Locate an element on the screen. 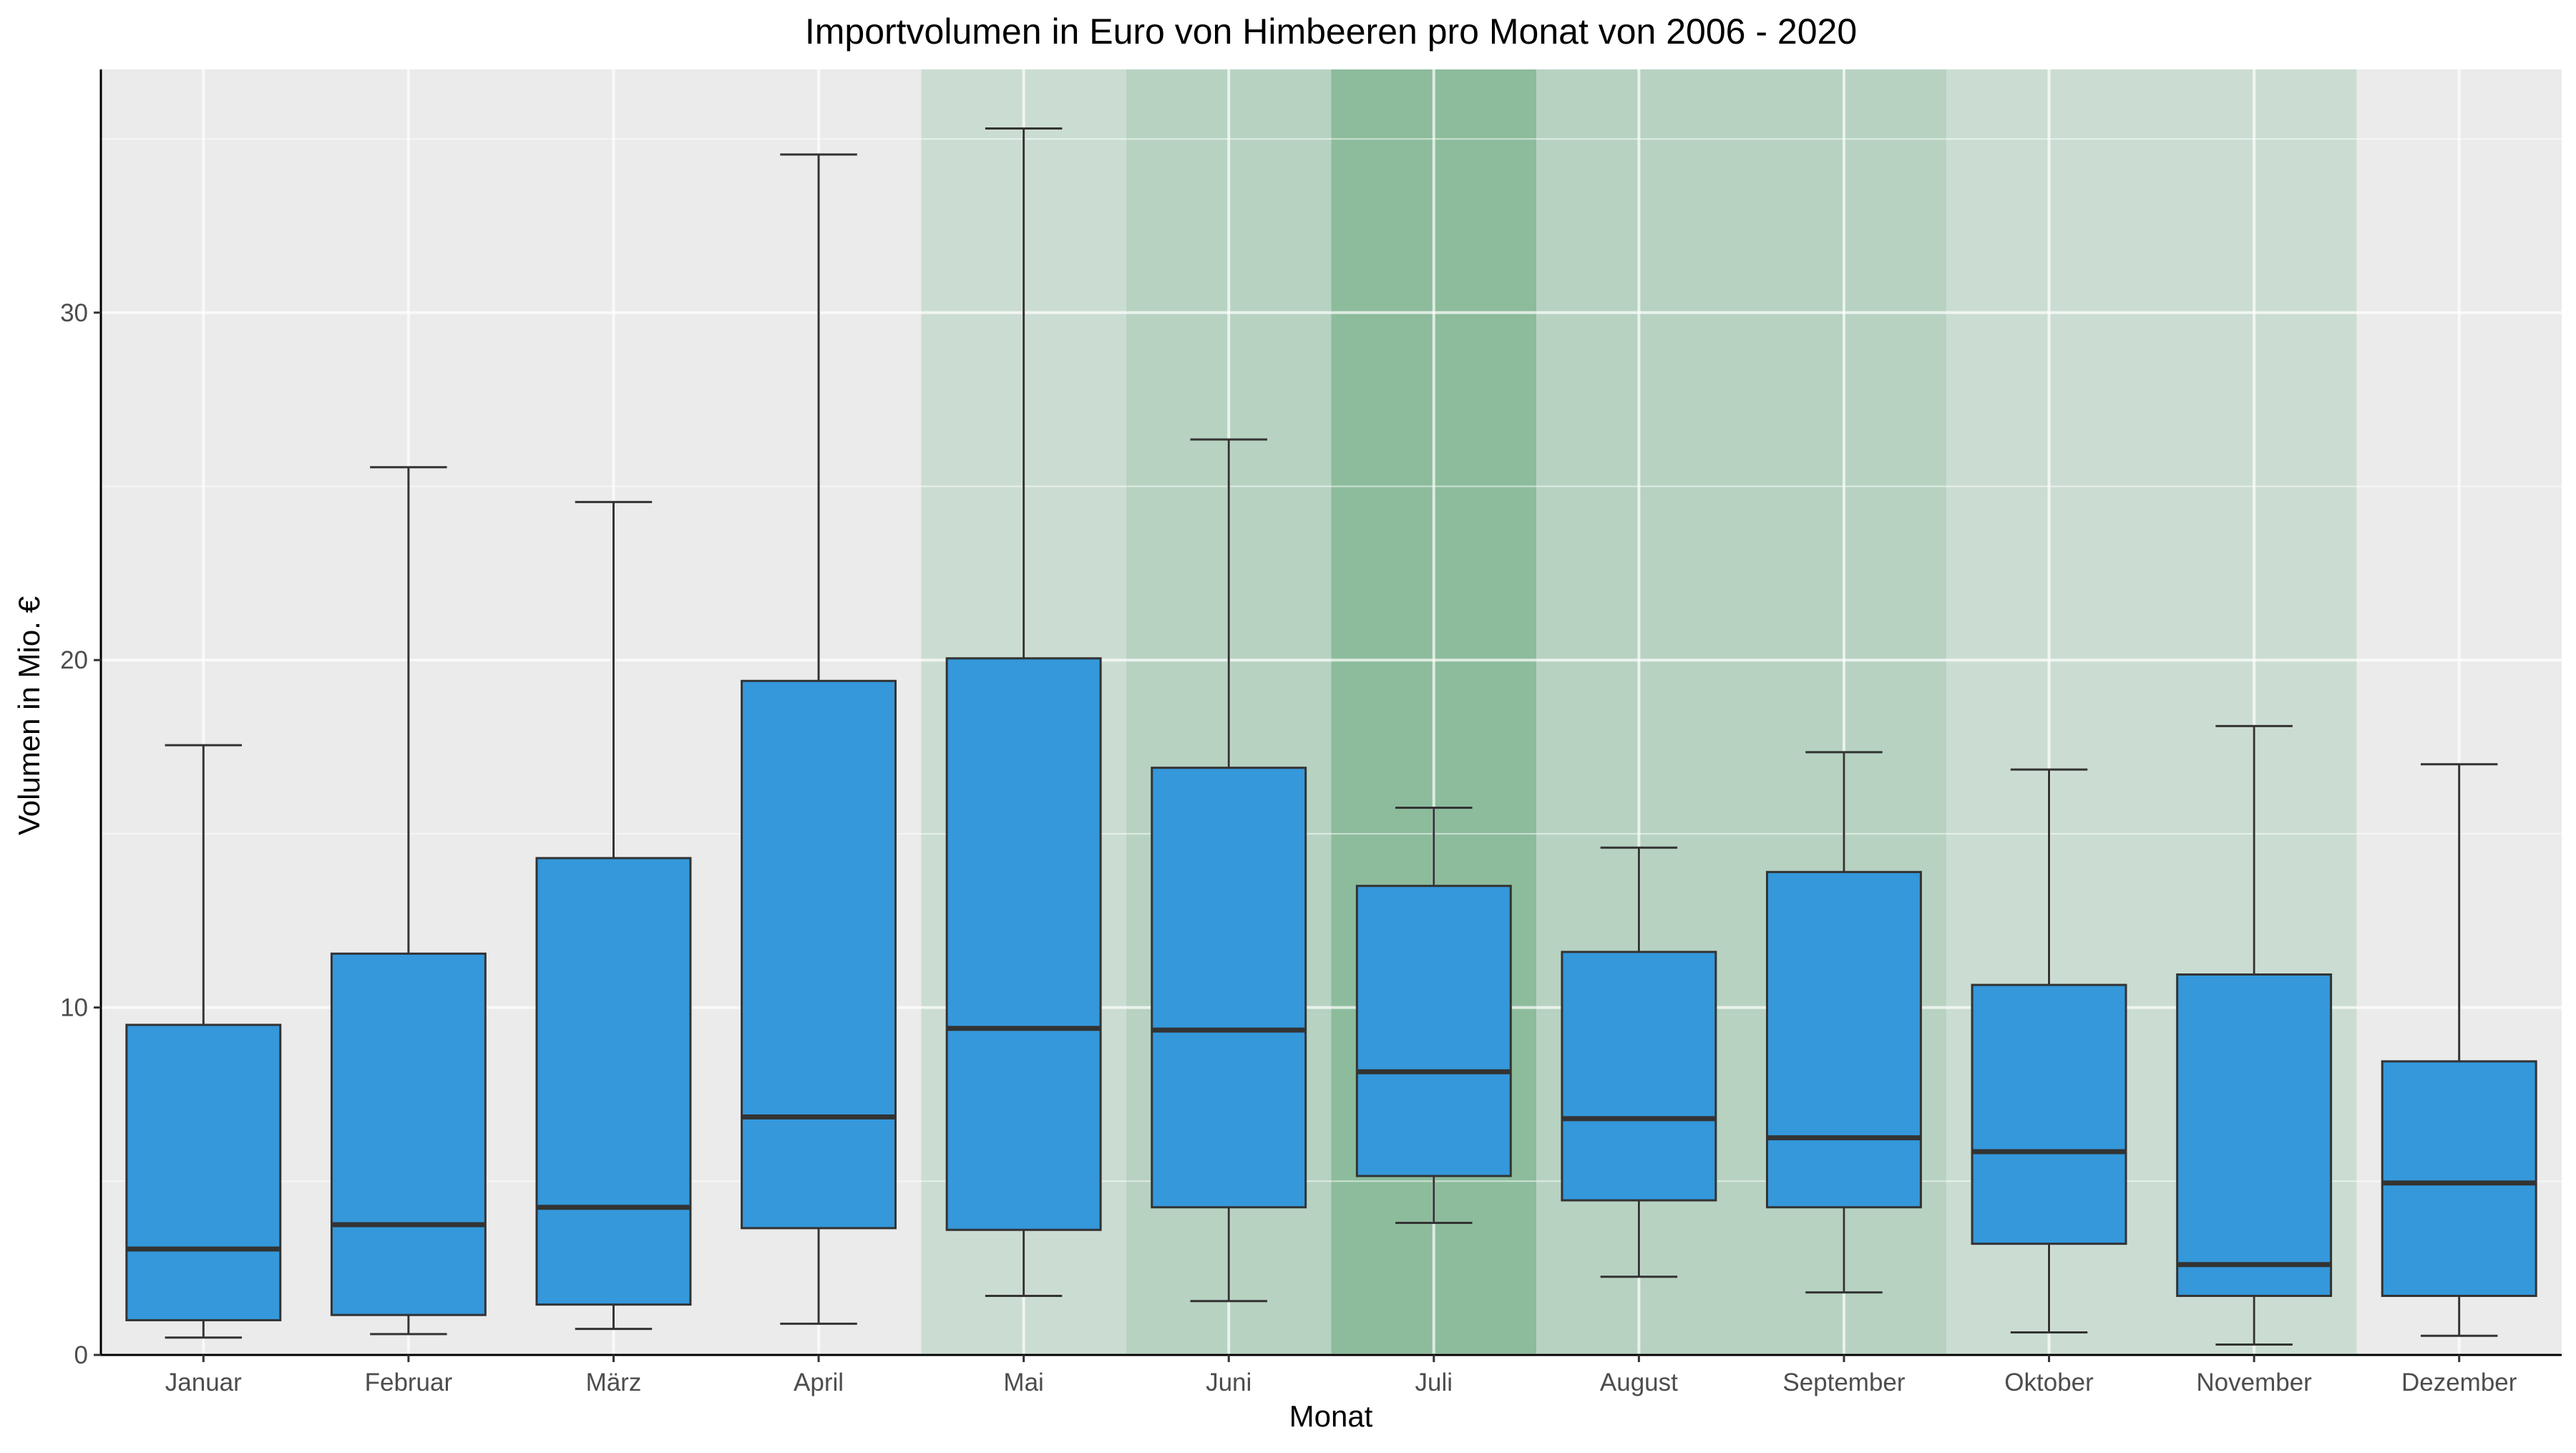 The height and width of the screenshot is (1453, 2576). box-august is located at coordinates (1639, 1062).